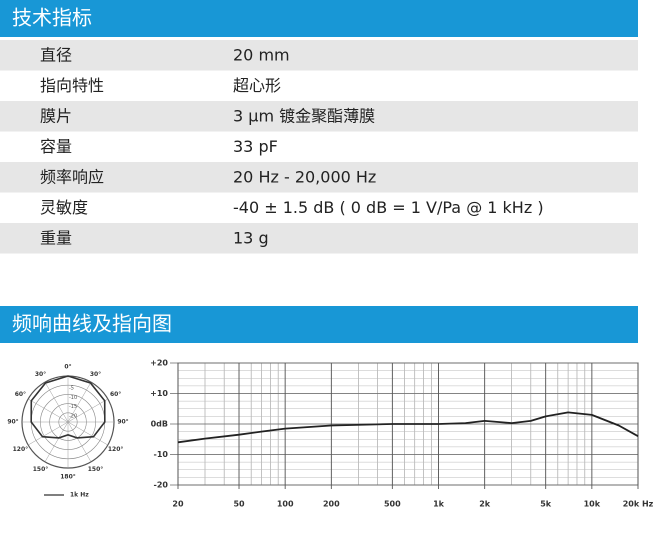 Image resolution: width=656 pixels, height=548 pixels. I want to click on row-label: 灵敏度, so click(64, 207).